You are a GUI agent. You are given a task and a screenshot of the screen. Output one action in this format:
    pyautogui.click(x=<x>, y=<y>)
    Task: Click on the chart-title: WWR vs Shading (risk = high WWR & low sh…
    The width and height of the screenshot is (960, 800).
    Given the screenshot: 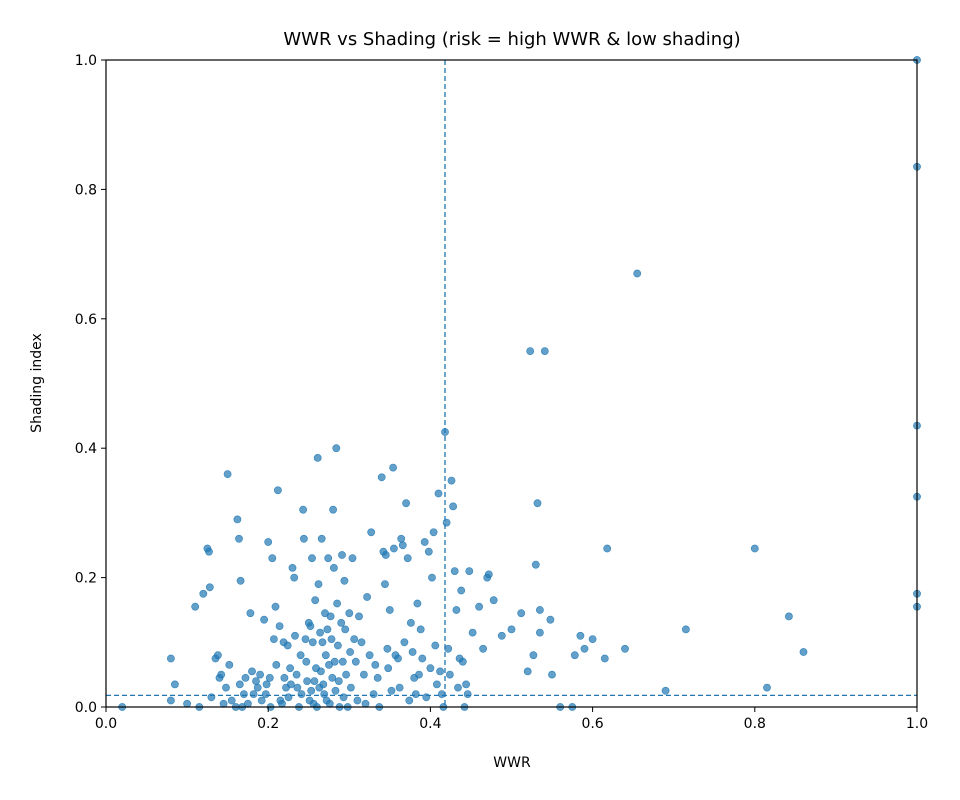 What is the action you would take?
    pyautogui.click(x=511, y=39)
    